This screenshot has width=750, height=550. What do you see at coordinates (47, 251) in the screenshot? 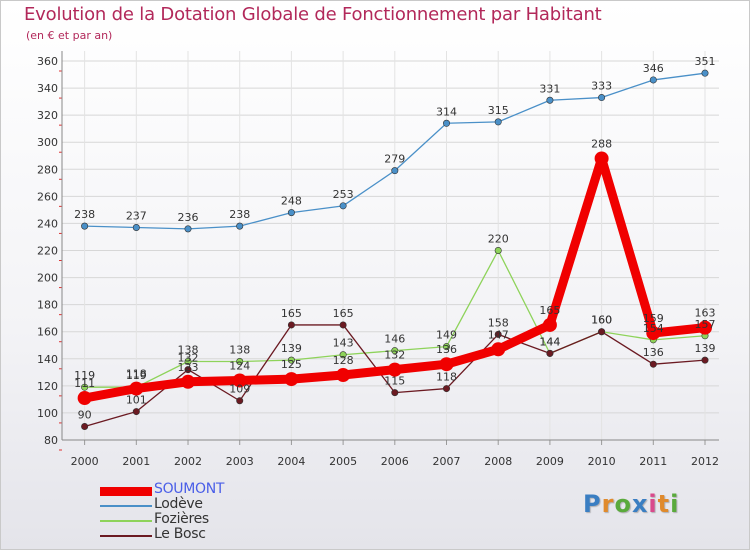
I see `y-tick-label: 220` at bounding box center [47, 251].